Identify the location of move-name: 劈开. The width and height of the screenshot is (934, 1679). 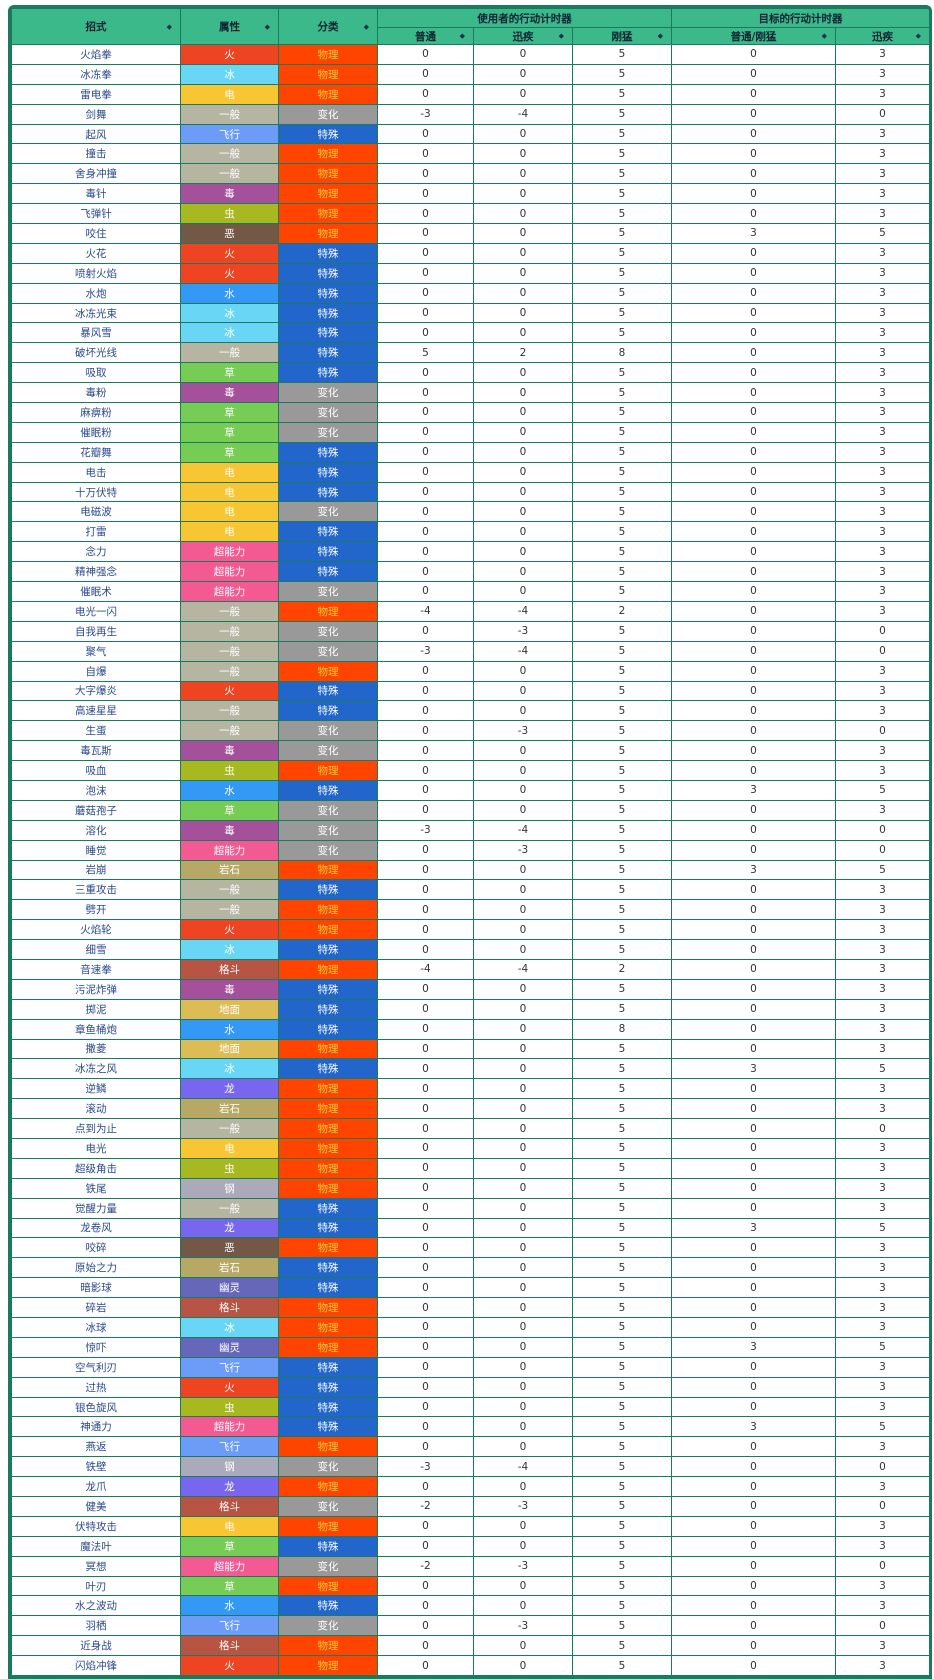
(96, 910).